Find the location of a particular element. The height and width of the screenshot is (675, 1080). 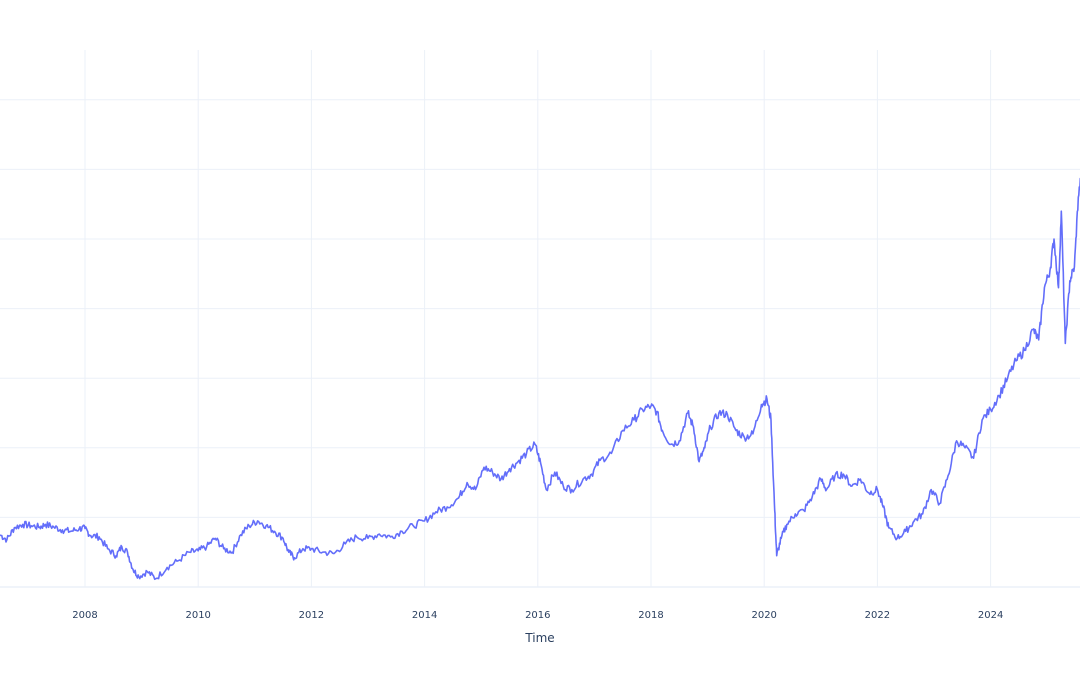

x-tick-label: 2008 is located at coordinates (84, 615).